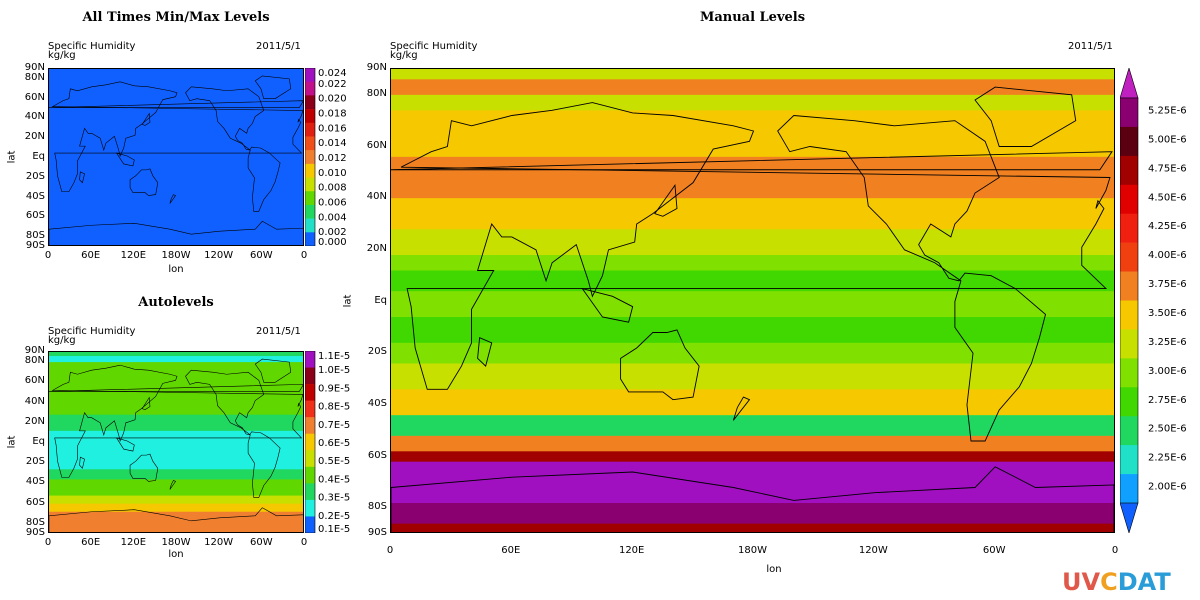 This screenshot has height=600, width=1200. What do you see at coordinates (334, 443) in the screenshot?
I see `colorbar-label: 0.6E-5` at bounding box center [334, 443].